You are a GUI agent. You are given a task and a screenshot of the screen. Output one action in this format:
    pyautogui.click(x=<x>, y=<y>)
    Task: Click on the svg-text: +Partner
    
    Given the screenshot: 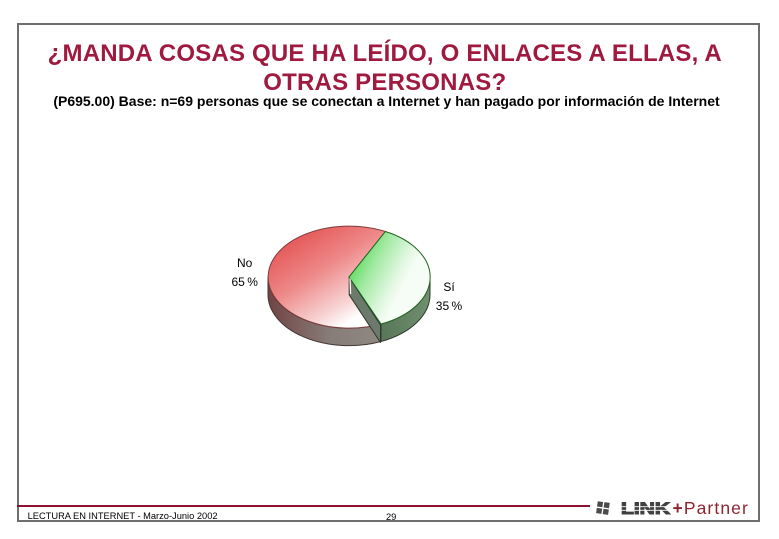 What is the action you would take?
    pyautogui.click(x=711, y=508)
    